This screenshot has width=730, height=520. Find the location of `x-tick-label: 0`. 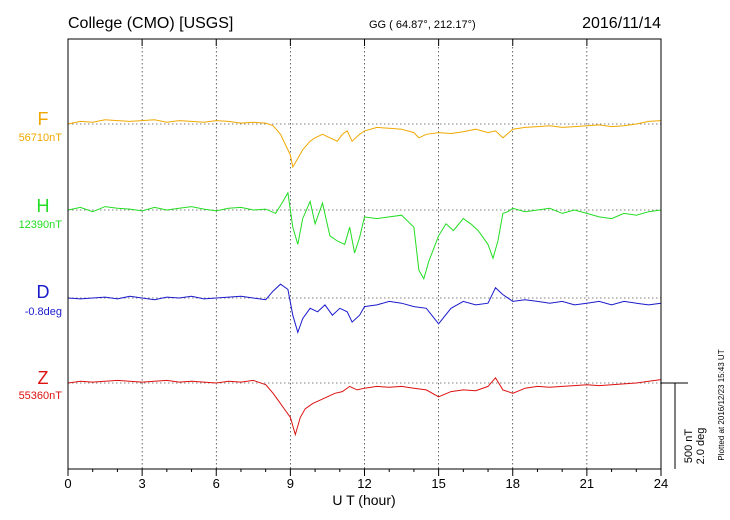

x-tick-label: 0 is located at coordinates (67, 483).